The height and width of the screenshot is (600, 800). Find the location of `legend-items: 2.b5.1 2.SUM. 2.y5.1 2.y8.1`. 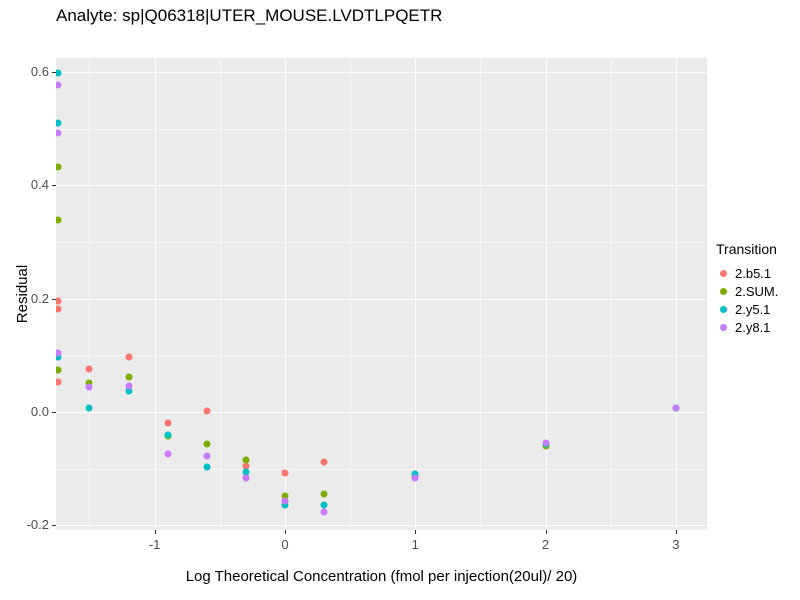

legend-items: 2.b5.1 2.SUM. 2.y5.1 2.y8.1 is located at coordinates (747, 300).